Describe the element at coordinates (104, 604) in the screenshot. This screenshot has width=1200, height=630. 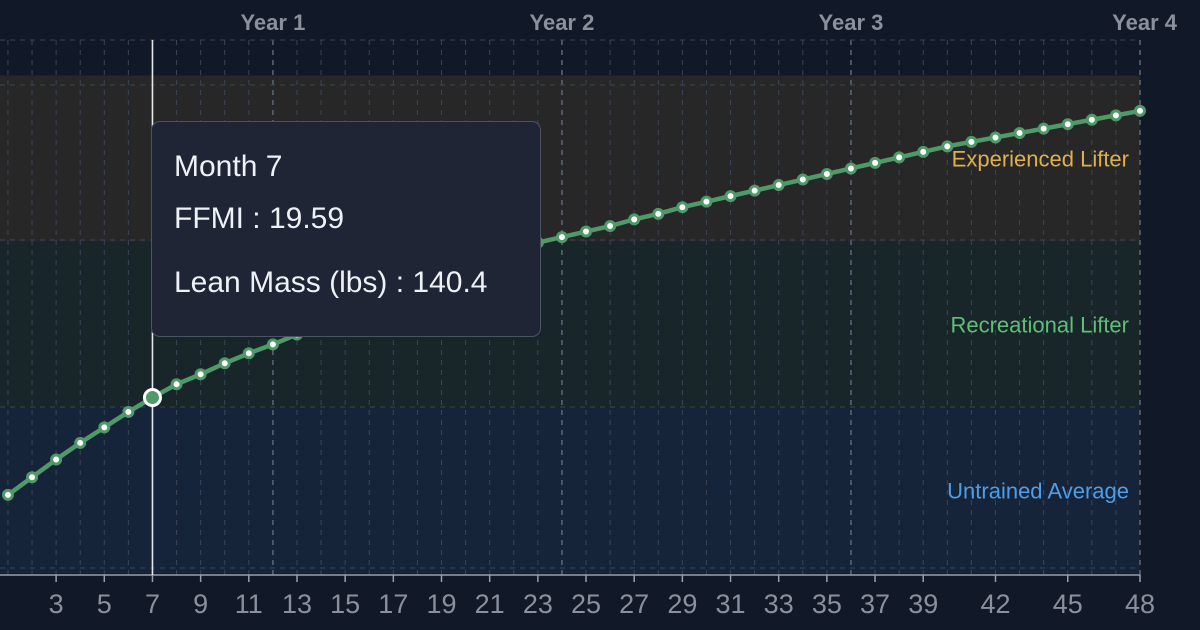
I see `x-tick-label-5: 5` at that location.